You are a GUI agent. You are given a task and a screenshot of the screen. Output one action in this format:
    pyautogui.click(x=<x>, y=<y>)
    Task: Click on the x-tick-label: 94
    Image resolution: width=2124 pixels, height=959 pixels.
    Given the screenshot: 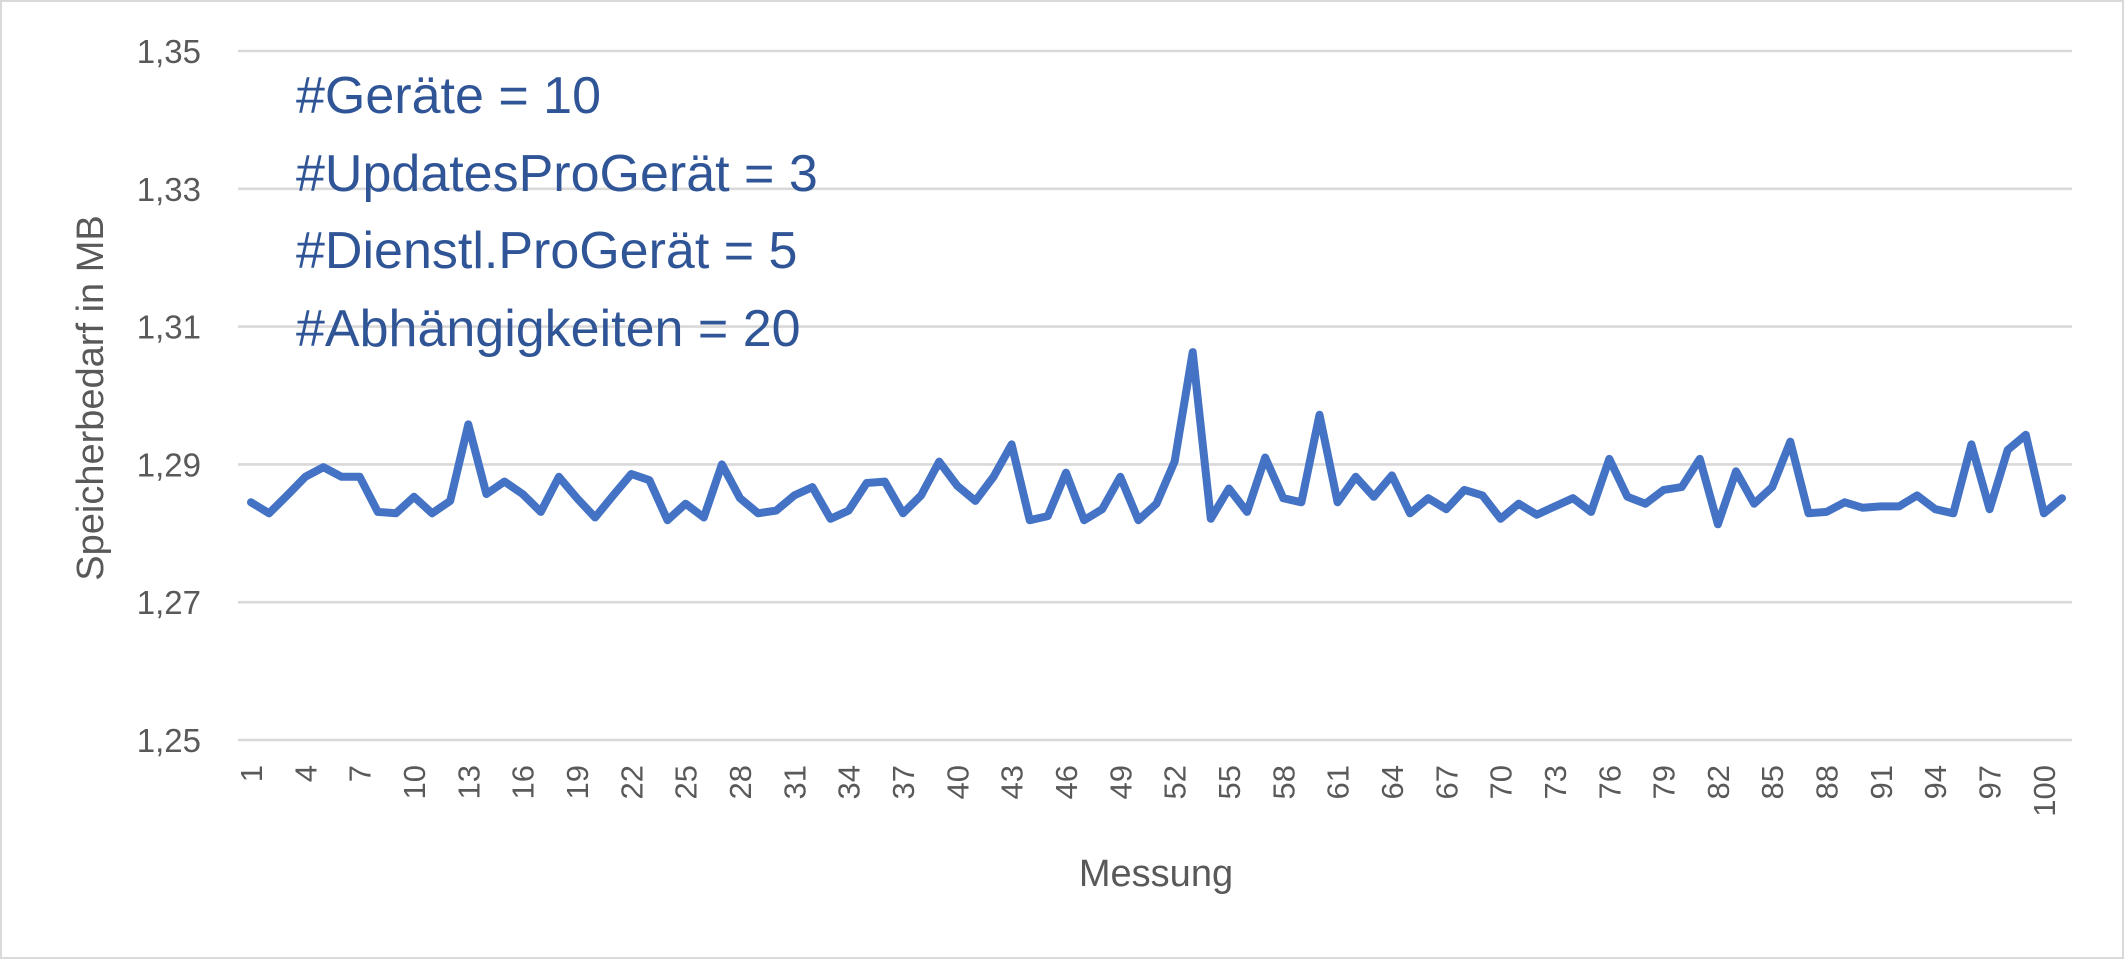 What is the action you would take?
    pyautogui.click(x=1935, y=782)
    